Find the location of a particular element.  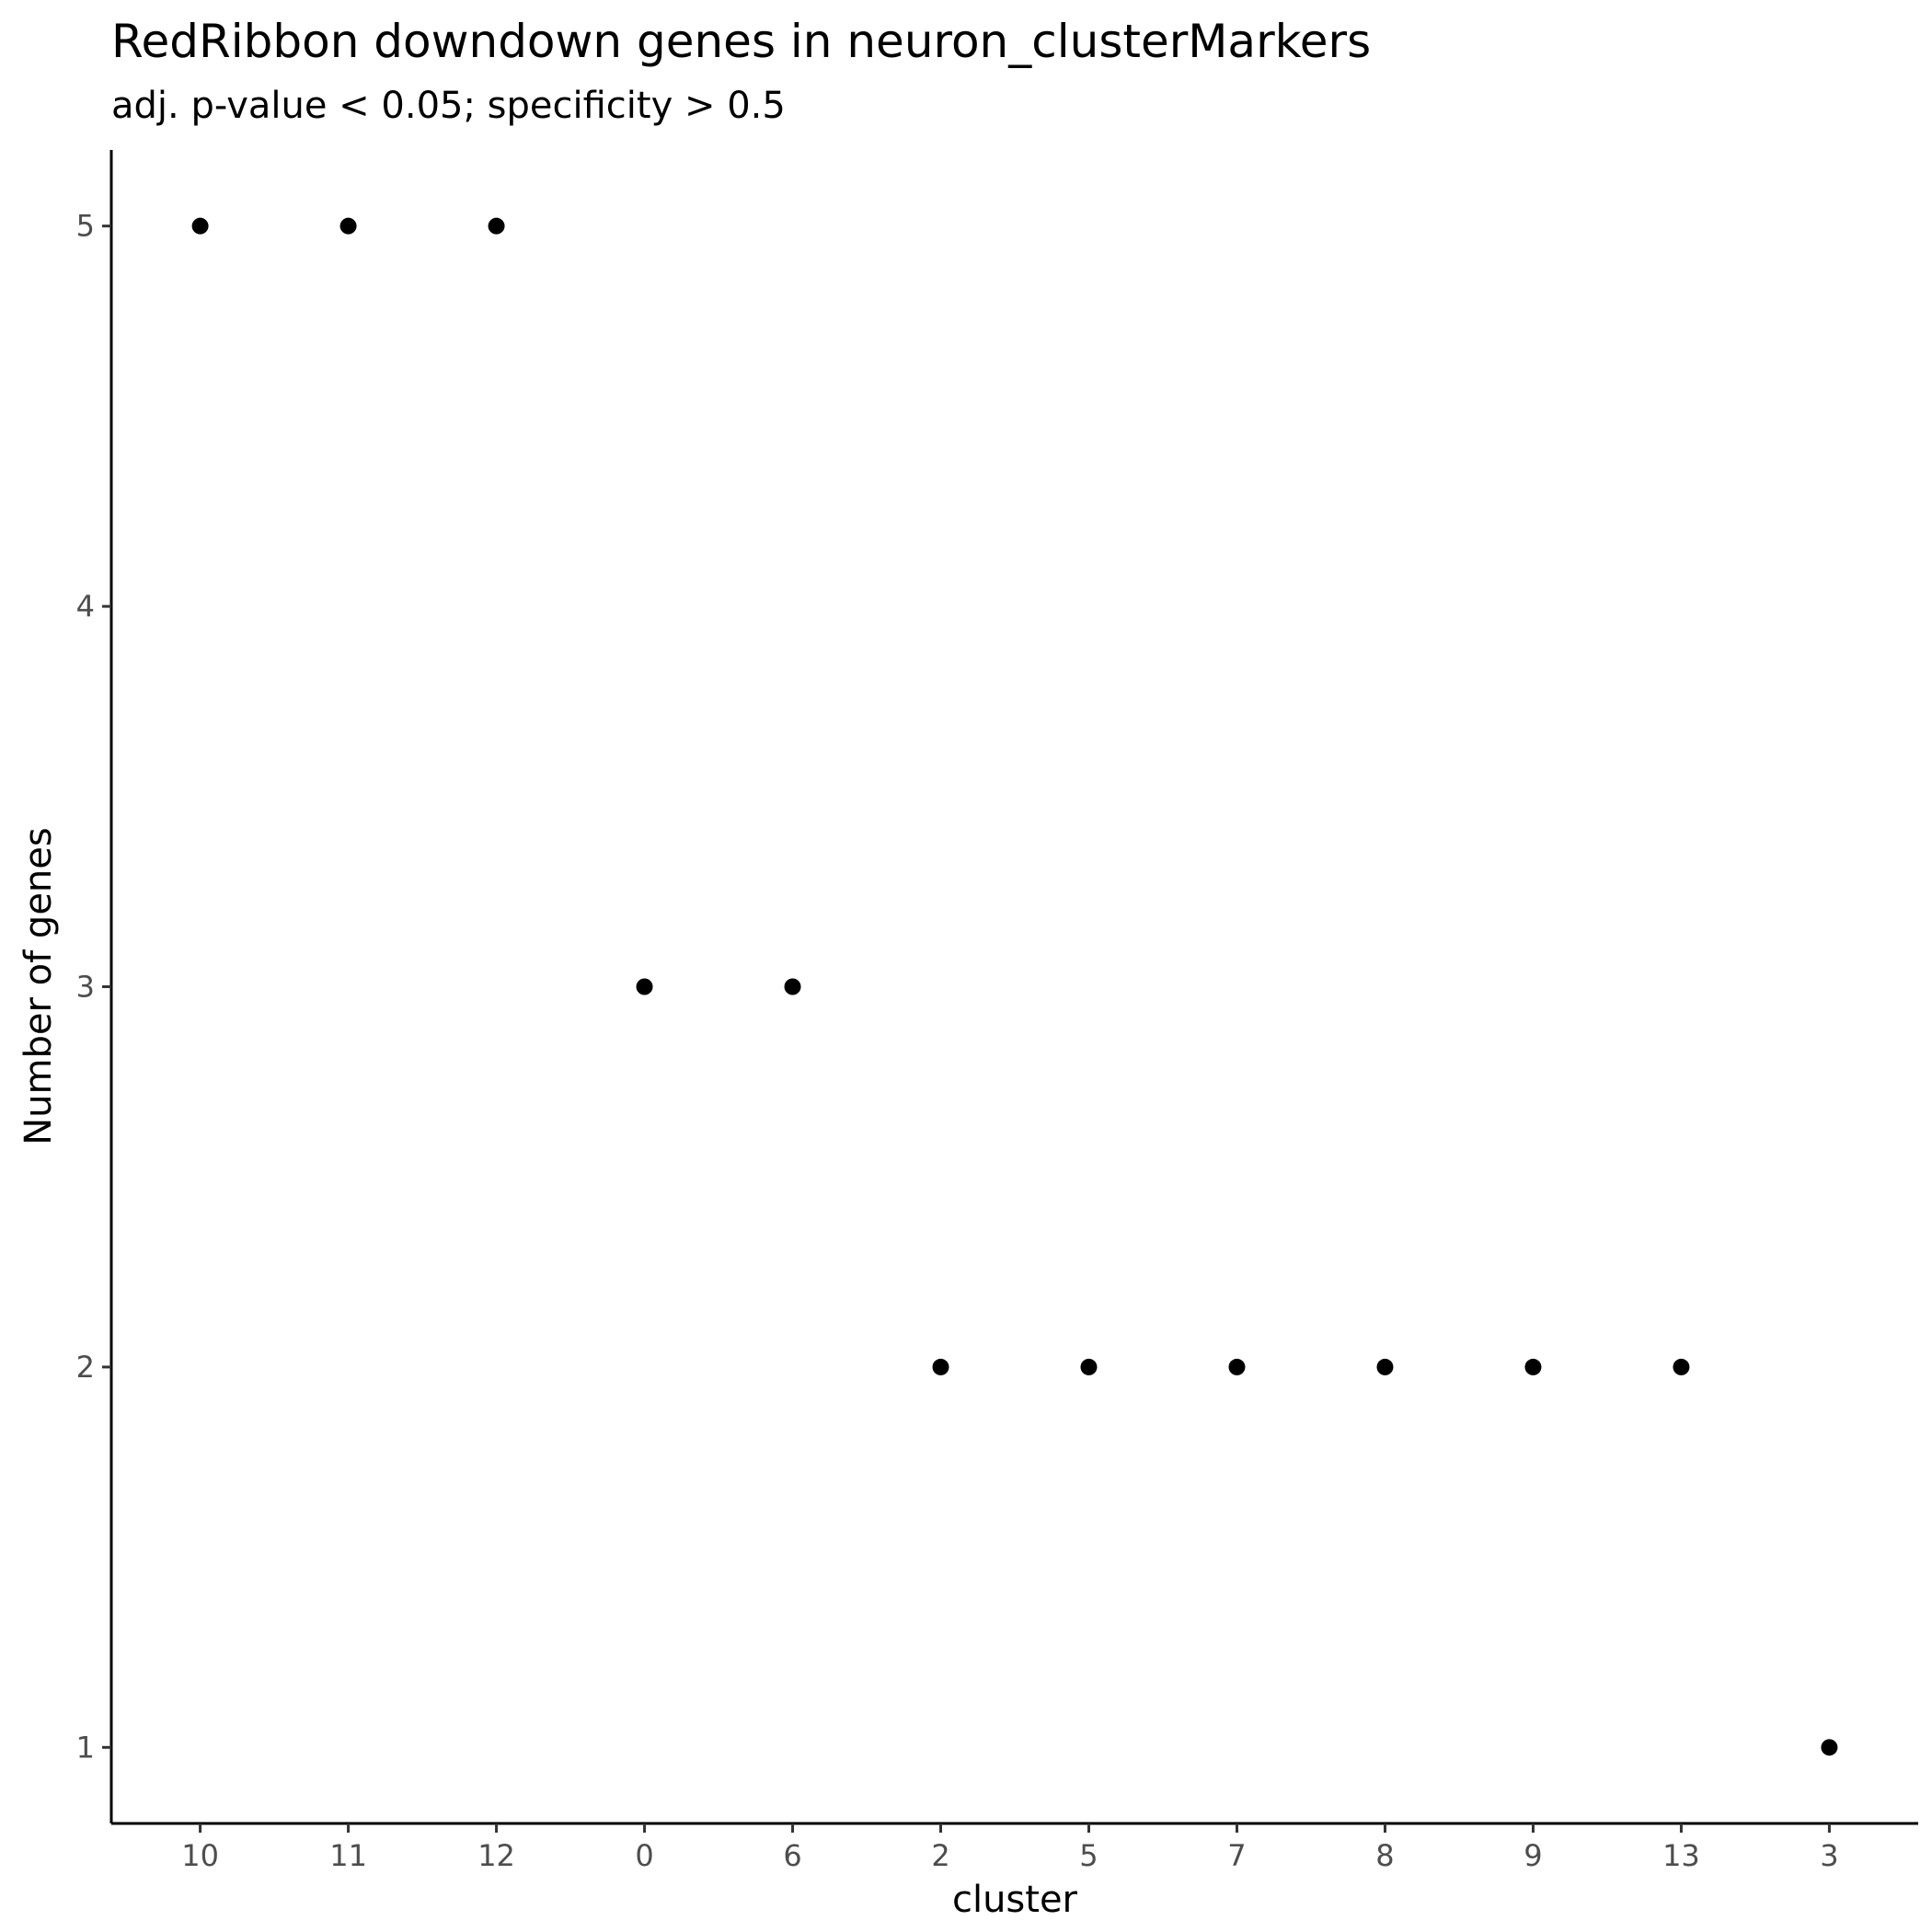

x-tick-label: 13 is located at coordinates (1681, 1855).